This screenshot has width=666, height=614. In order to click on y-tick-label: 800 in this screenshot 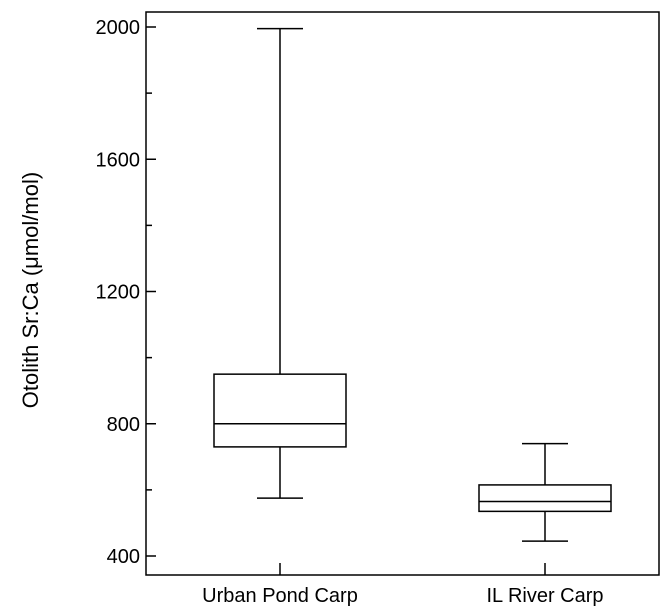, I will do `click(123, 425)`.